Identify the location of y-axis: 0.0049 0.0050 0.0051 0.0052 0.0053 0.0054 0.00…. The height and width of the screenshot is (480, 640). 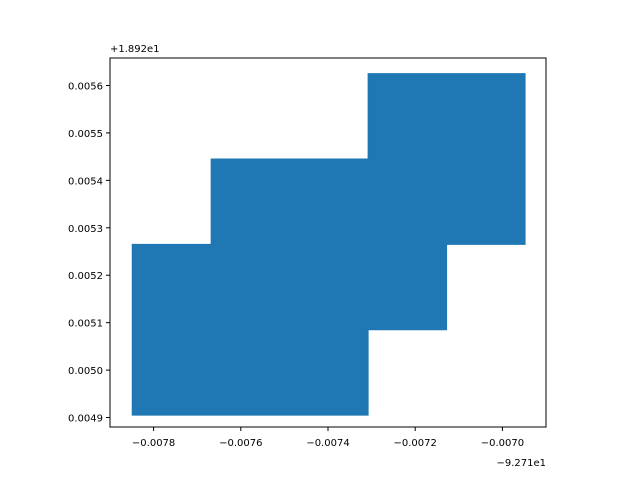
(89, 253).